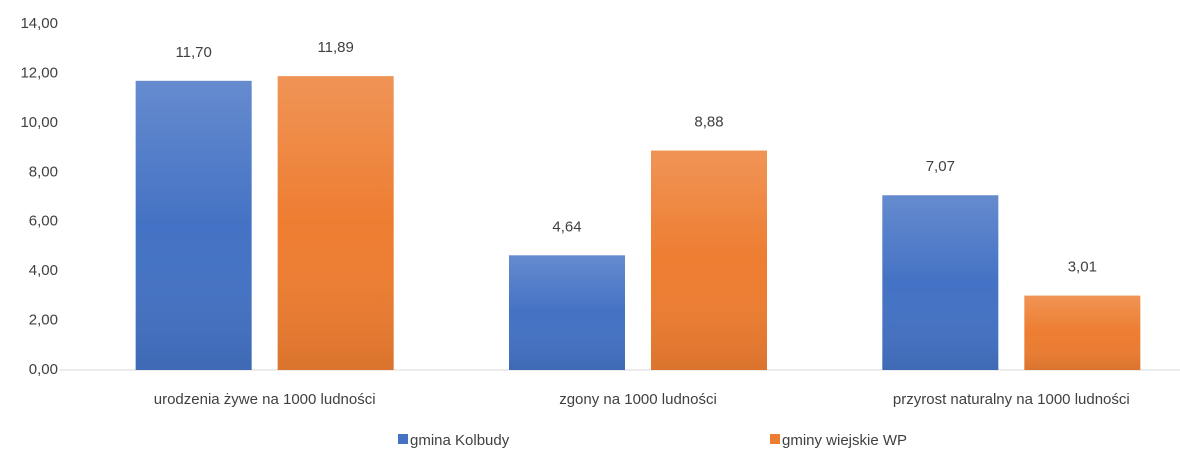 This screenshot has width=1180, height=450. What do you see at coordinates (193, 52) in the screenshot?
I see `value-label: 11,70` at bounding box center [193, 52].